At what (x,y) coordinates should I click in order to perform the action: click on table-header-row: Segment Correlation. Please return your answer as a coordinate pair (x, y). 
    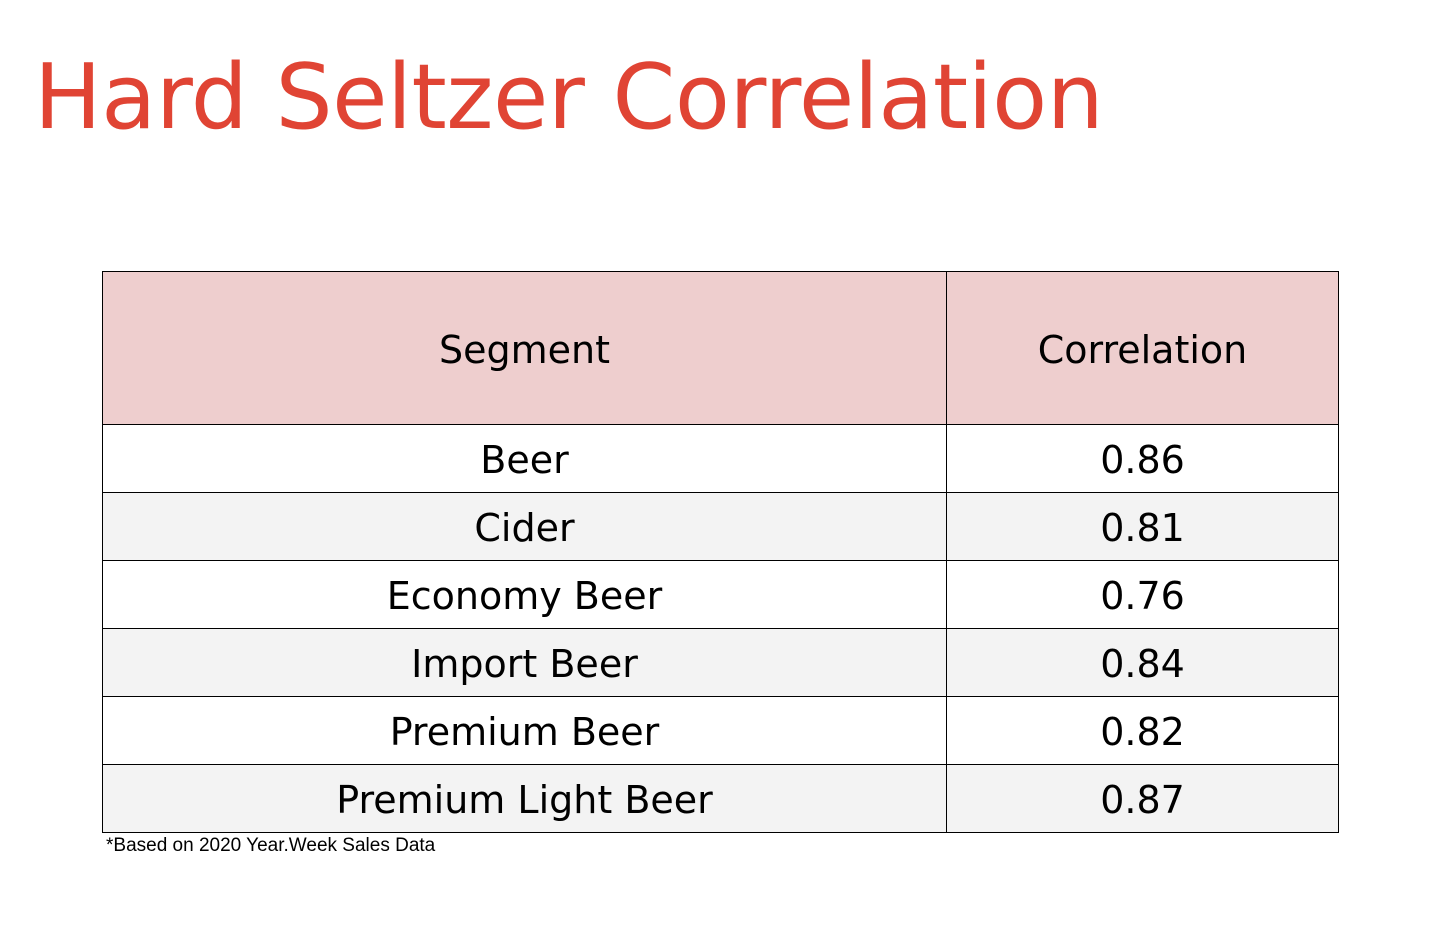
    Looking at the image, I should click on (720, 348).